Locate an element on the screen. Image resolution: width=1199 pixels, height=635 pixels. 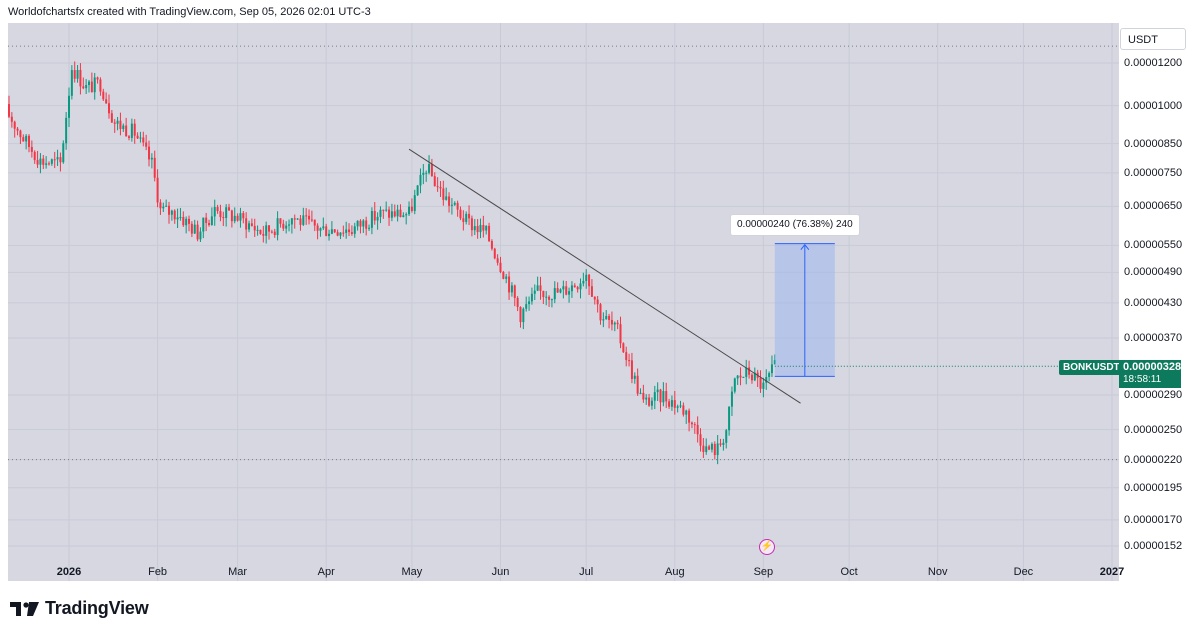
price-tick-label: 0.00000195 is located at coordinates (1153, 487).